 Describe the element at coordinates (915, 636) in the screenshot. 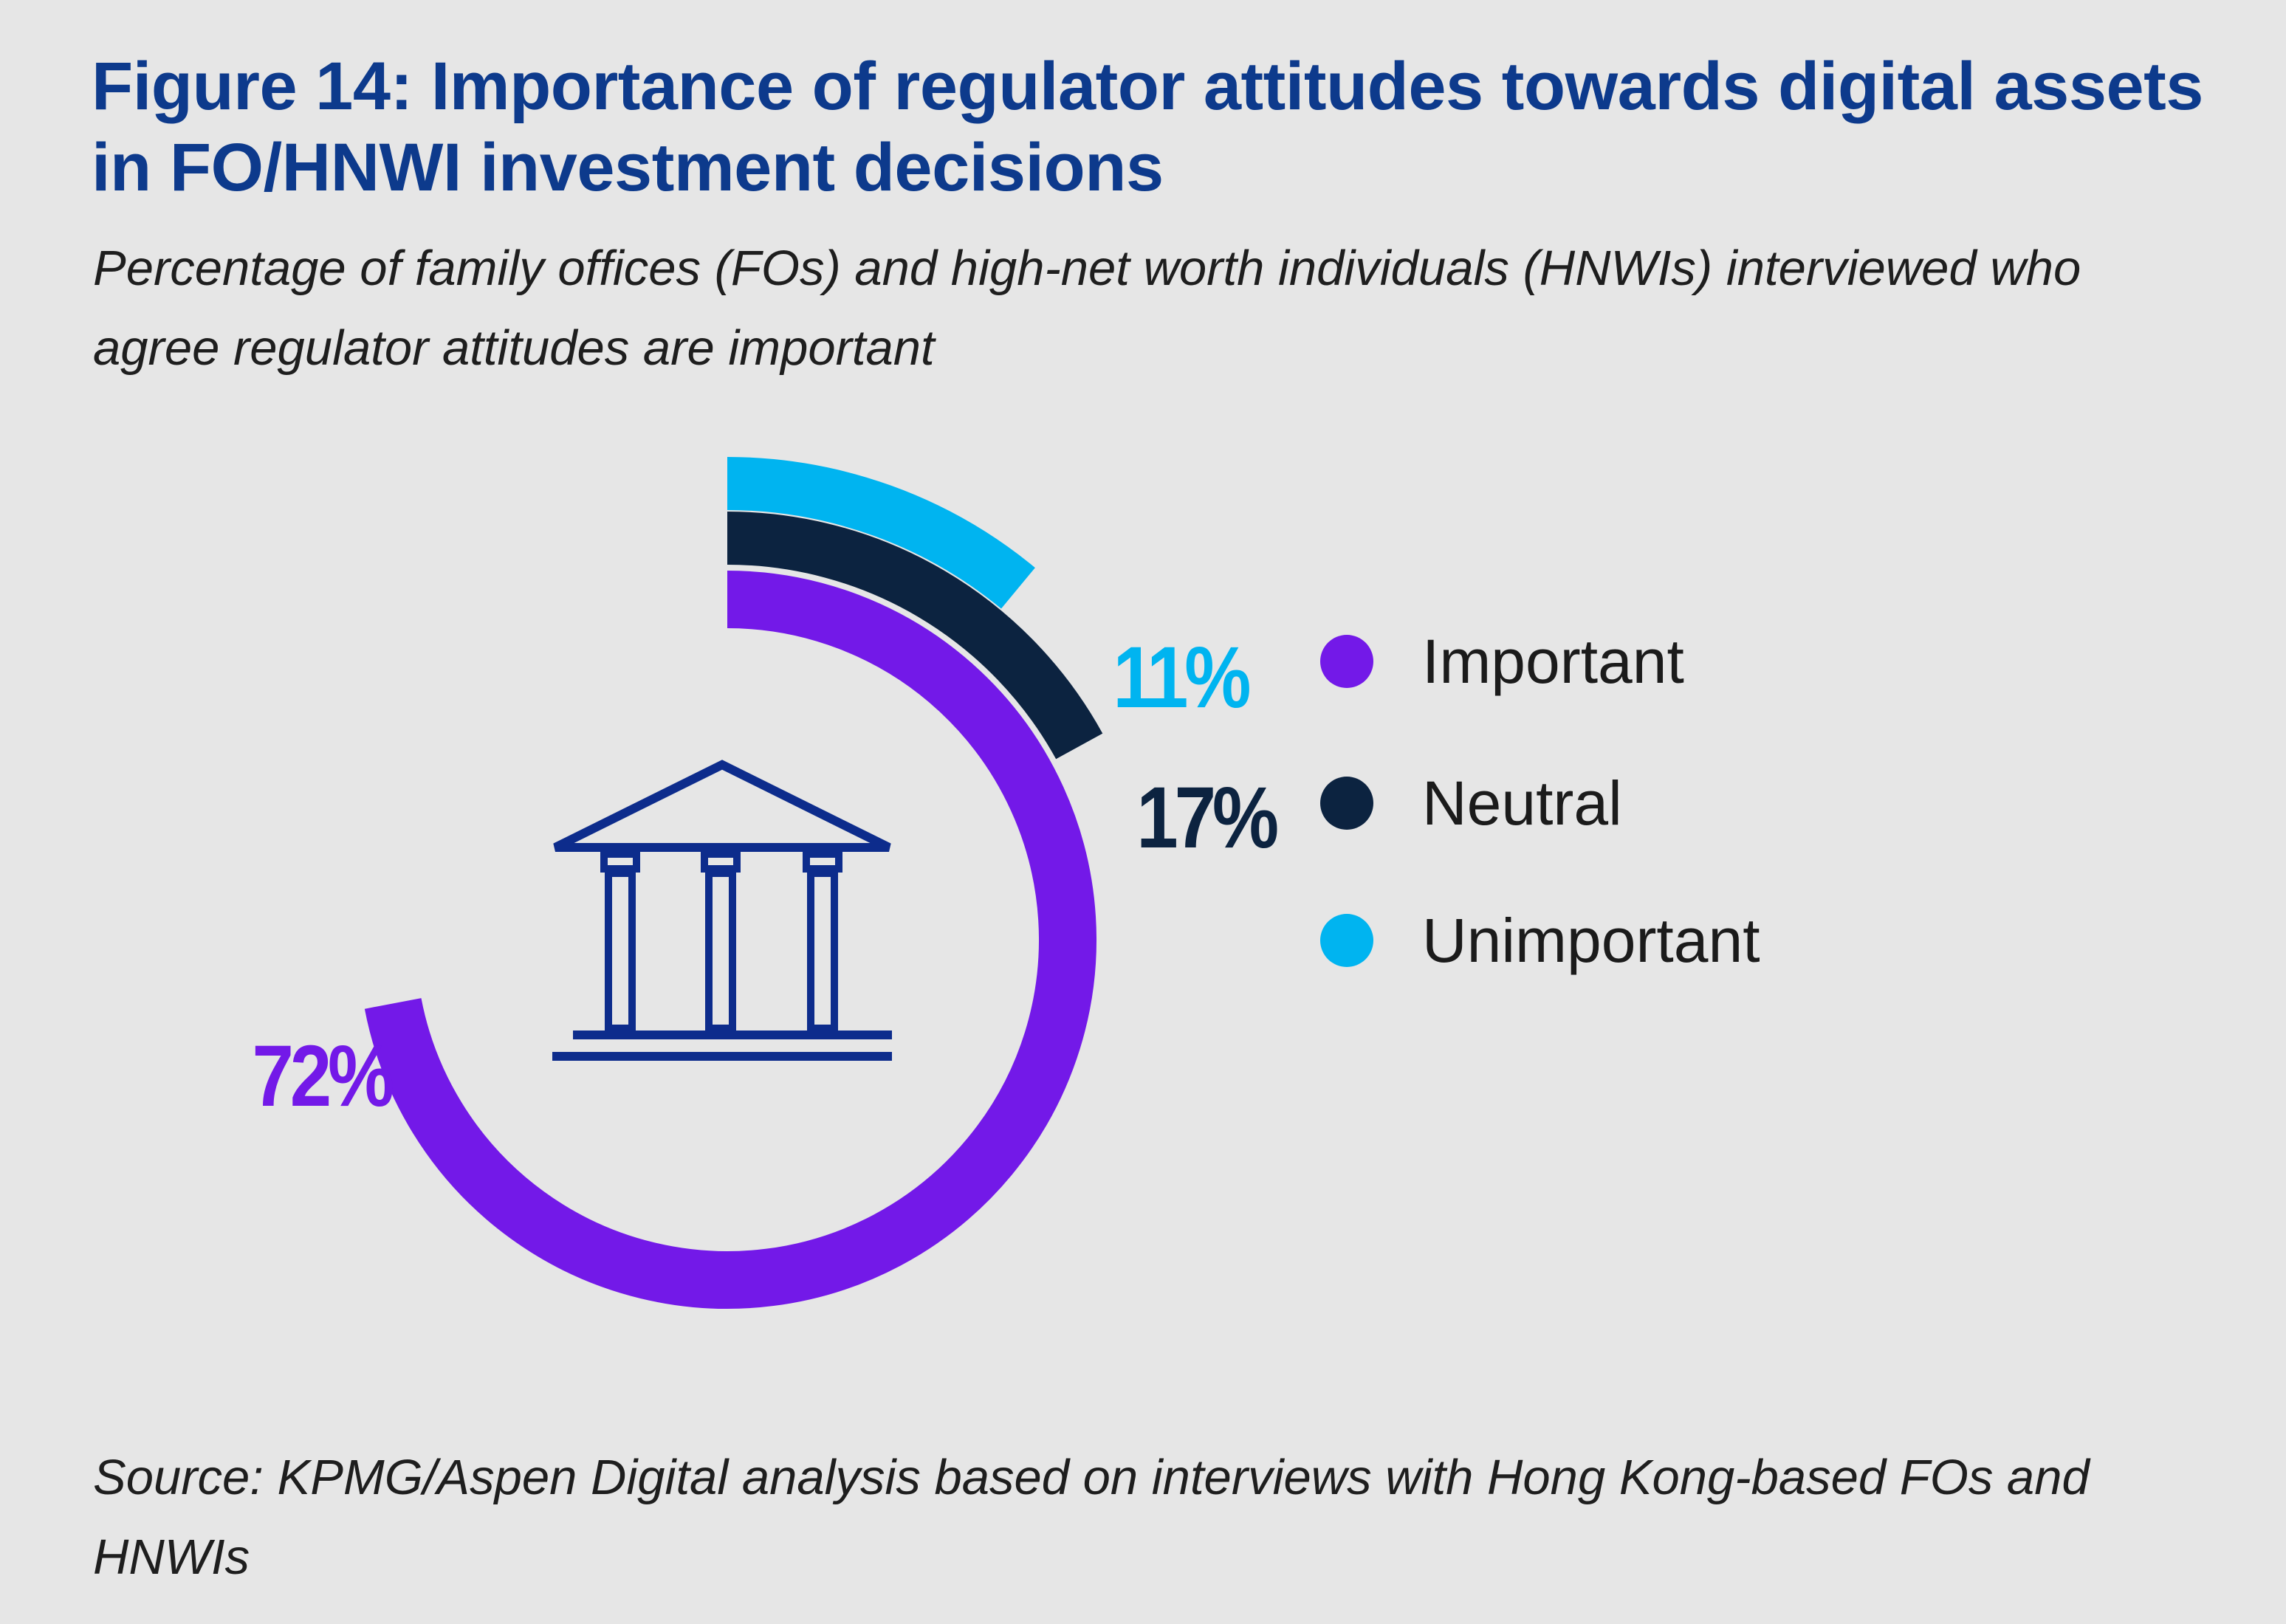

I see `arc-neutral` at that location.